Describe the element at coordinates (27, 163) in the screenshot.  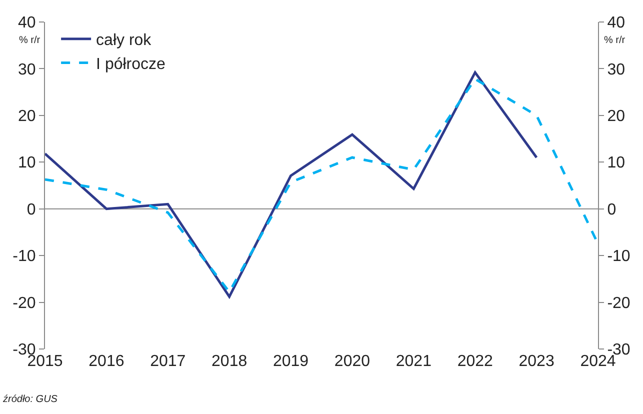
I see `y-tick-label: 10` at that location.